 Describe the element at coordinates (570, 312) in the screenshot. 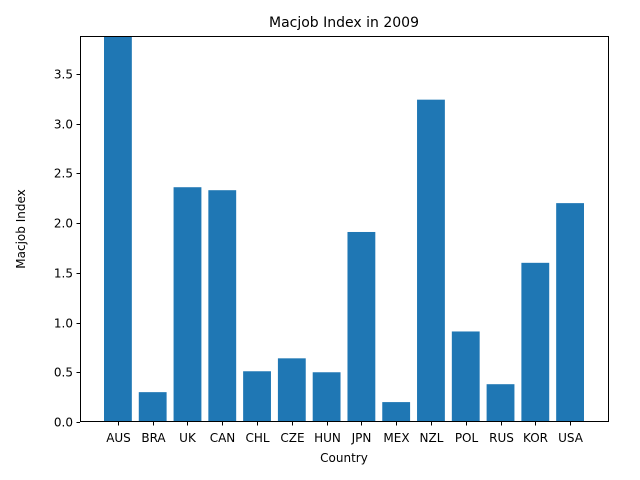

I see `bar-usa` at that location.